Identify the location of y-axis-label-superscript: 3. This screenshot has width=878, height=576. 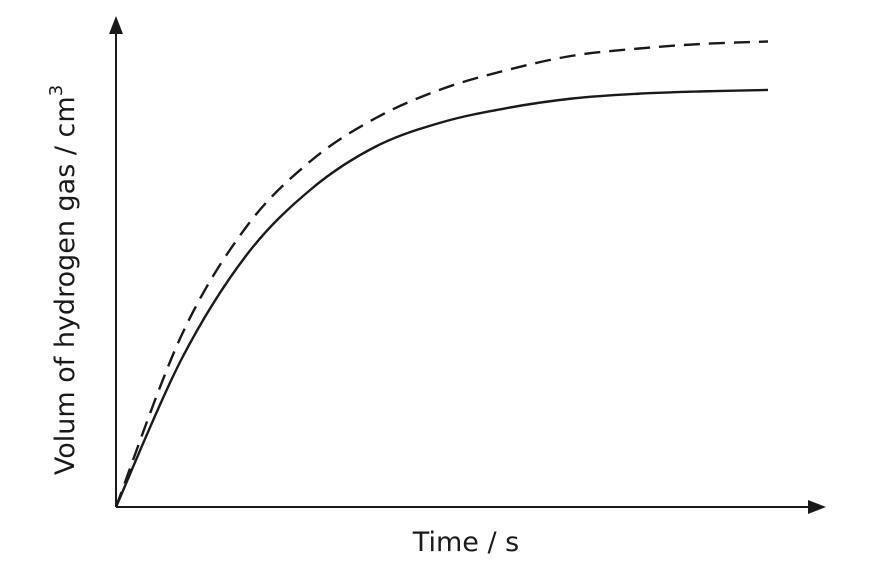
(56, 90).